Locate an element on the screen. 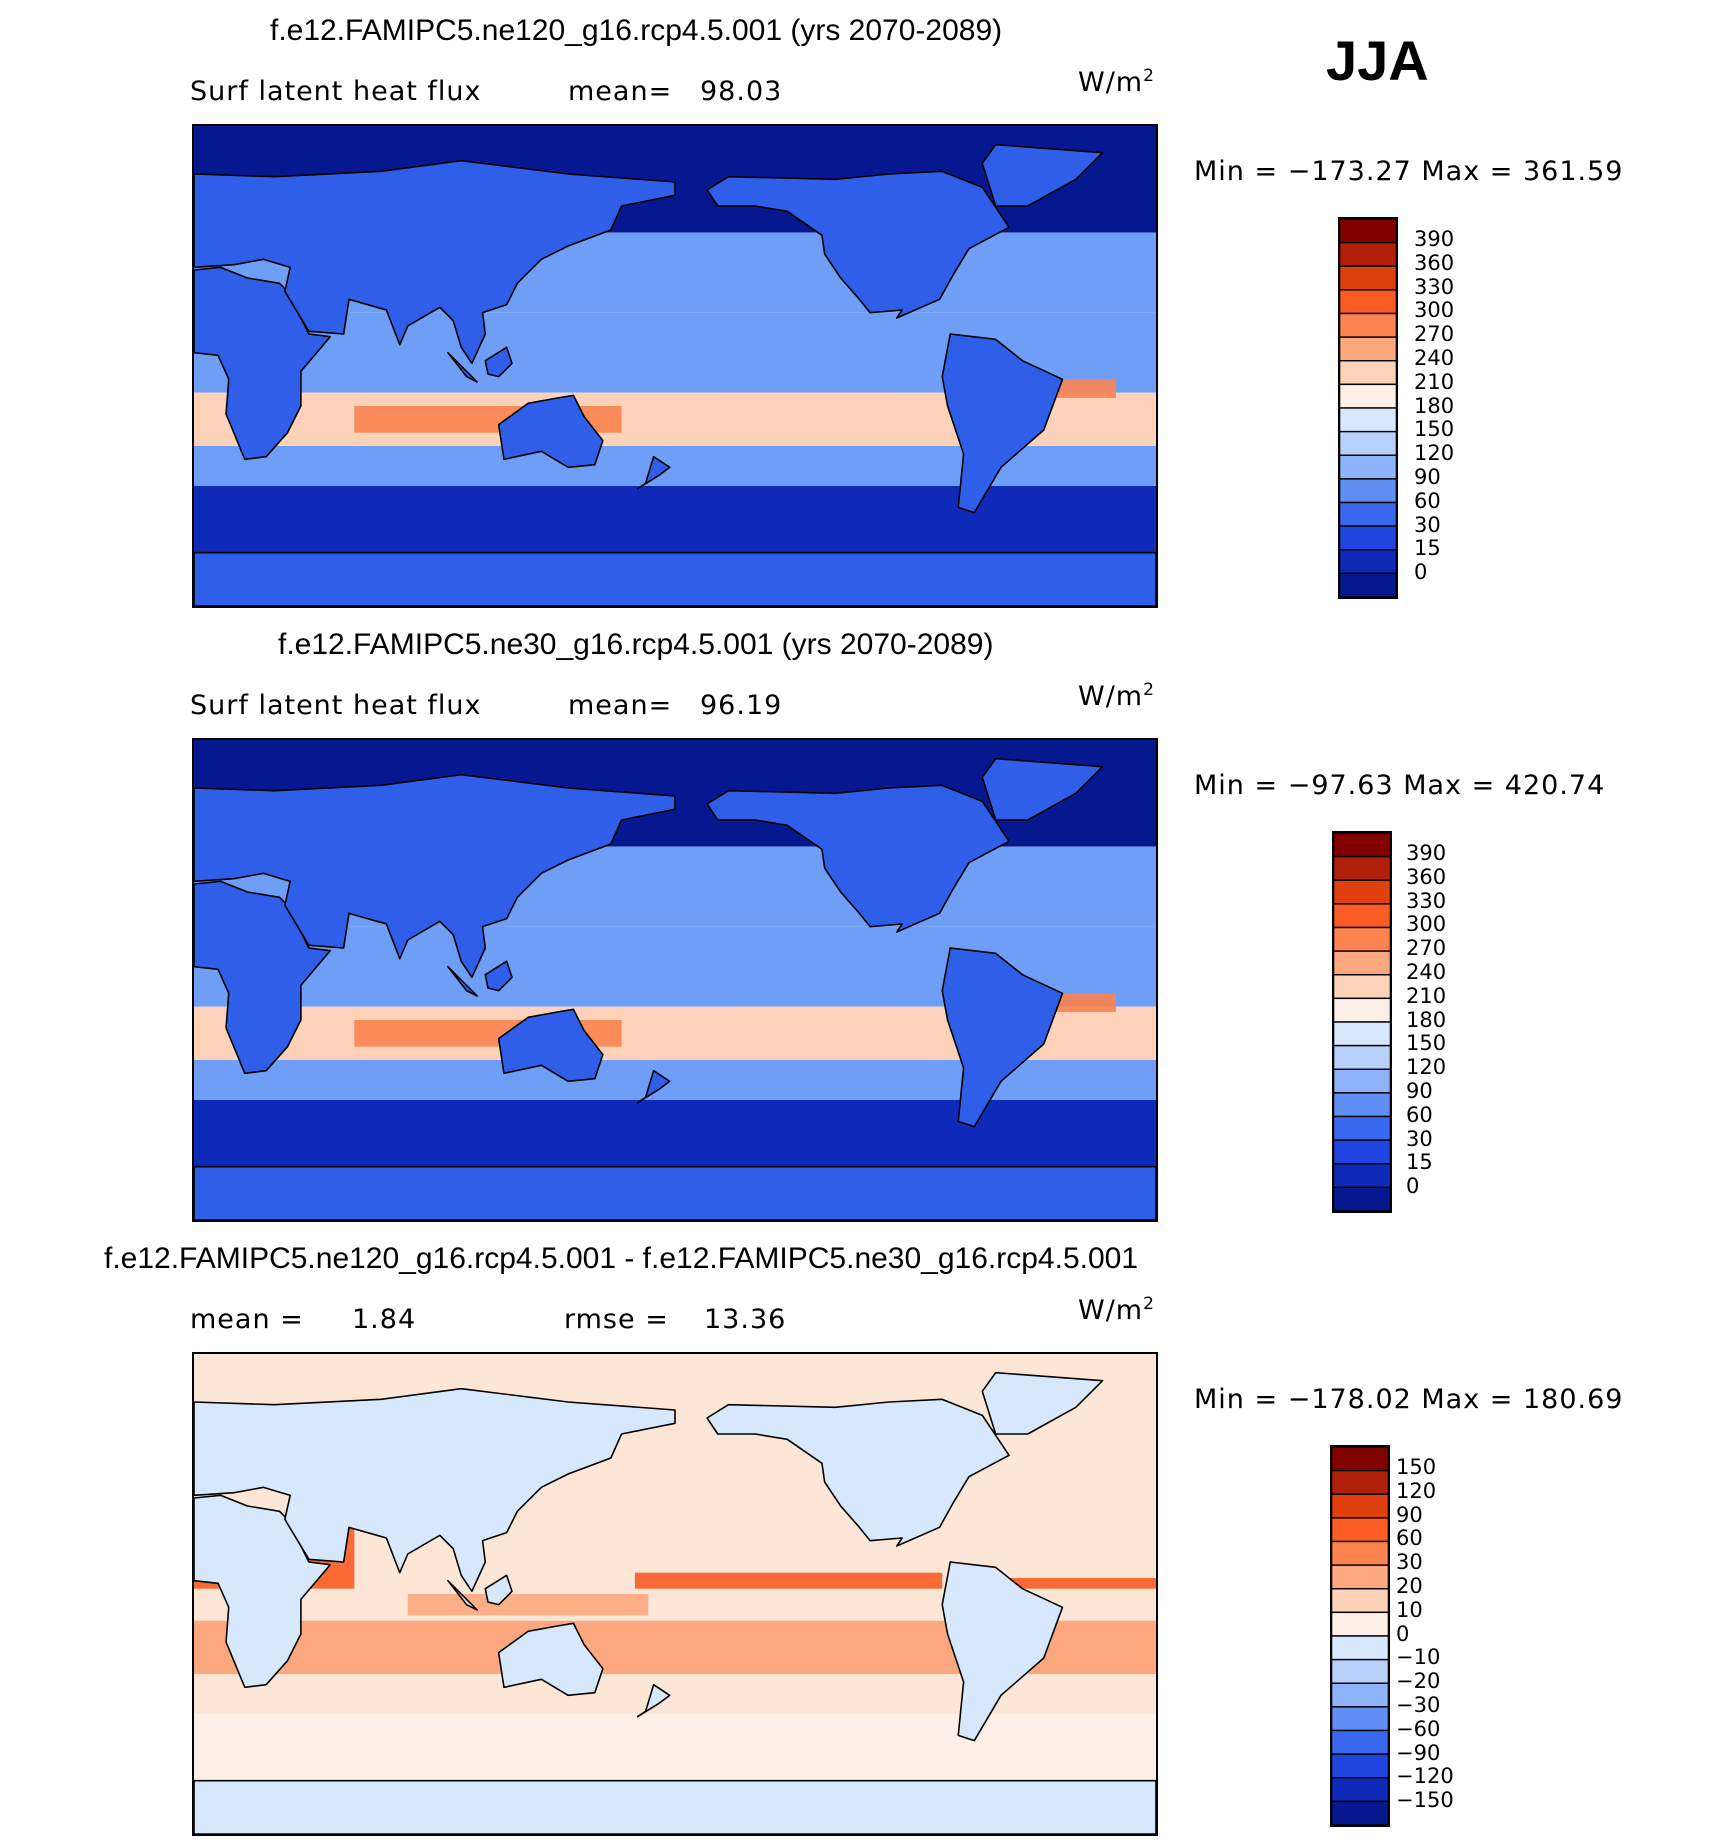  panel-3-mean-label: mean = is located at coordinates (247, 1319).